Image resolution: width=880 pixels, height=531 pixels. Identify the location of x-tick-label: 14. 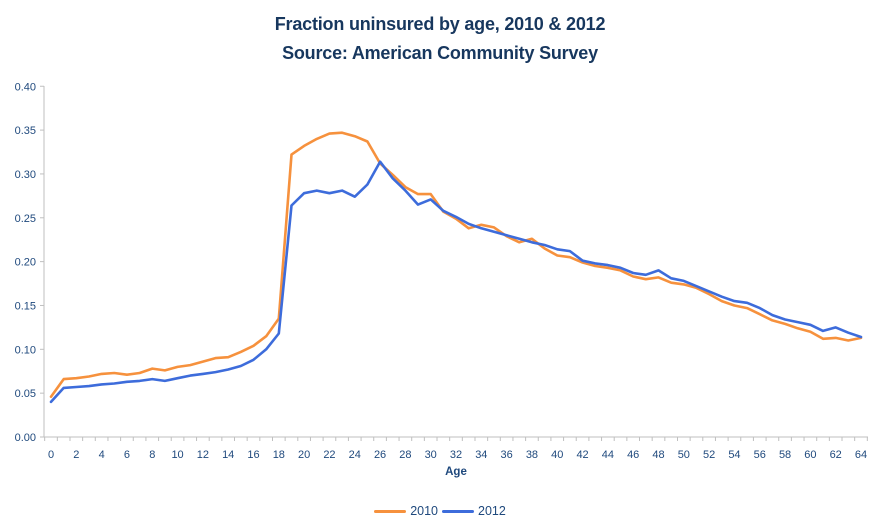
(228, 455).